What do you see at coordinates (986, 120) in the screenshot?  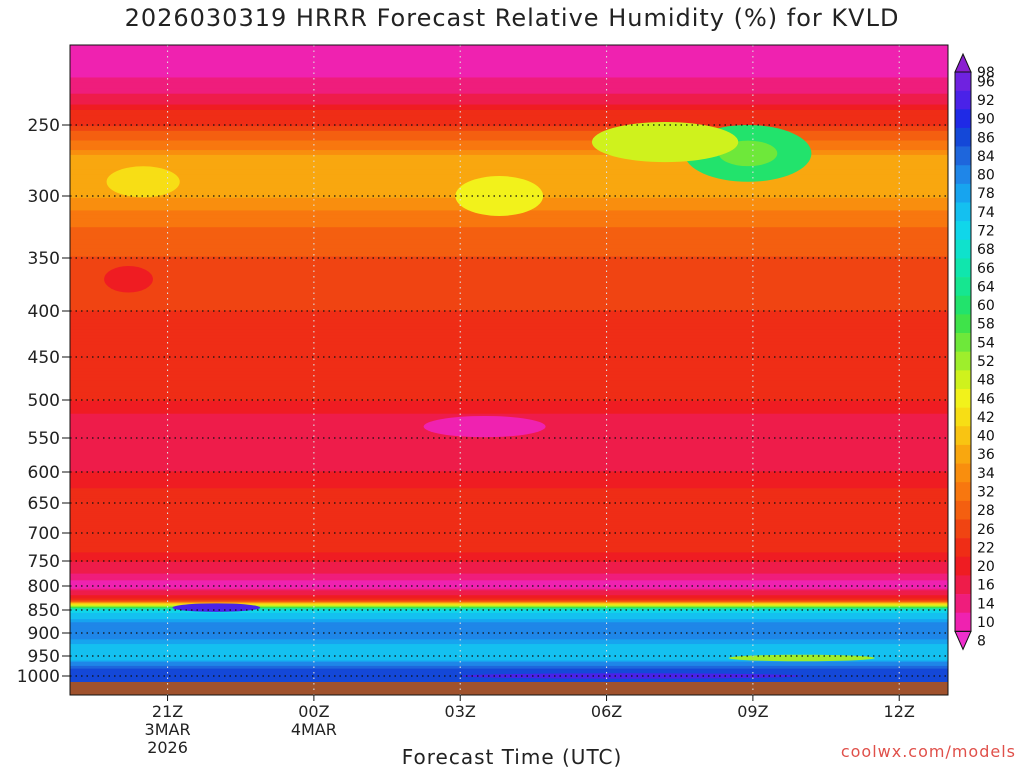 I see `colorbar-label: 90` at bounding box center [986, 120].